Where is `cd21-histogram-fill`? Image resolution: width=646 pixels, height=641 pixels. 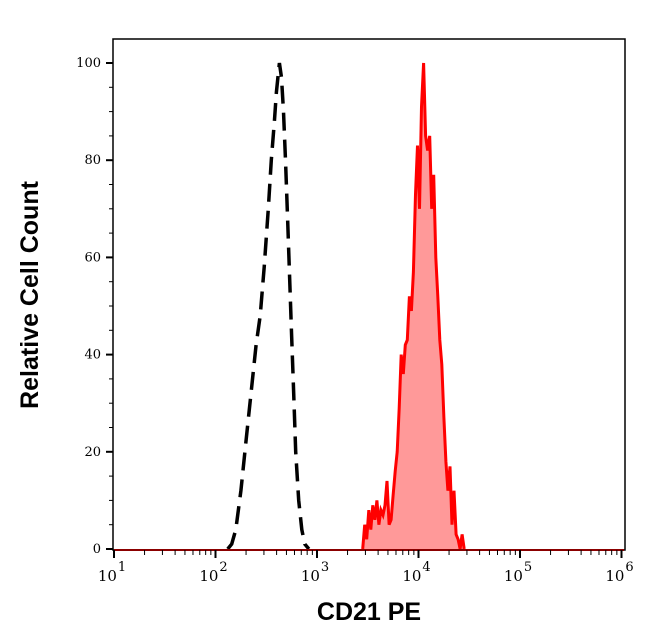 cd21-histogram-fill is located at coordinates (413, 306).